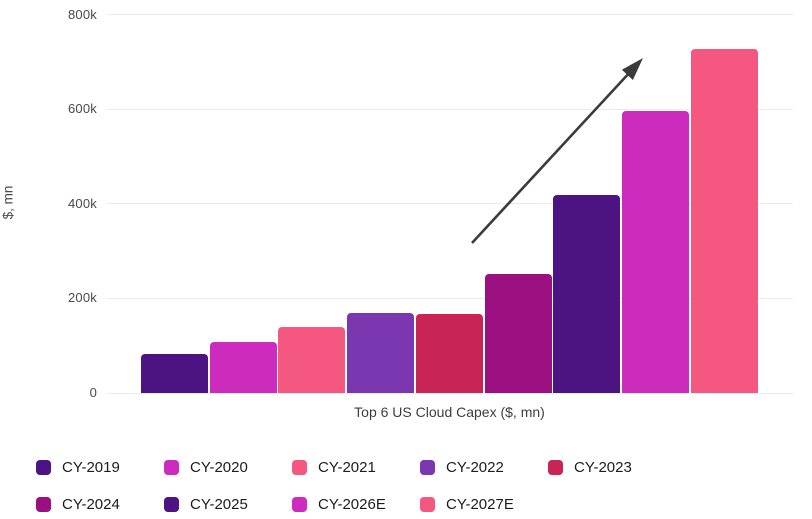  What do you see at coordinates (219, 504) in the screenshot?
I see `legend-label: CY-2025` at bounding box center [219, 504].